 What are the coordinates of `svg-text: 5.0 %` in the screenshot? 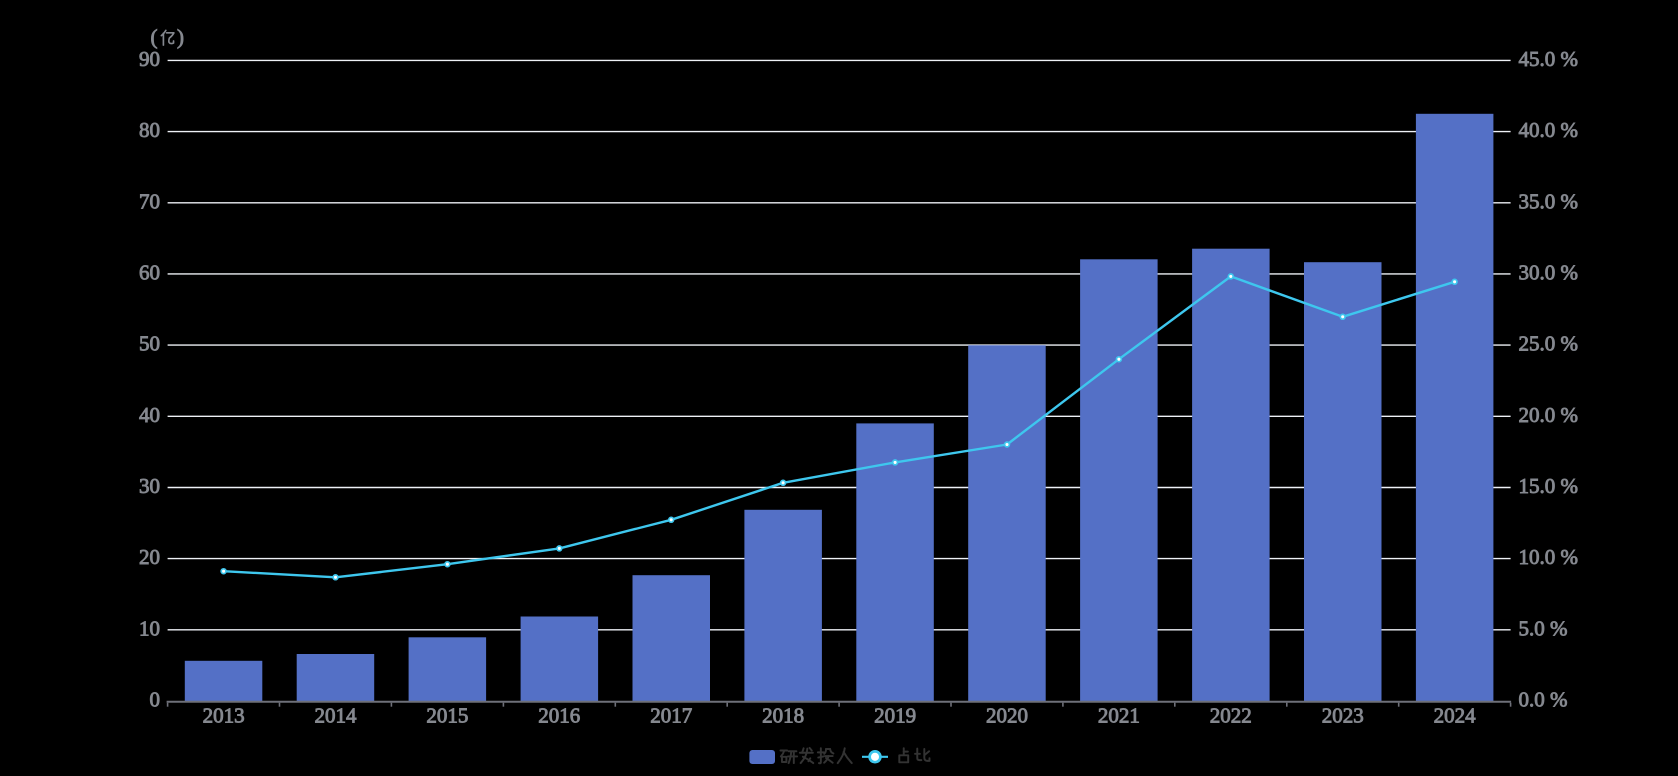 It's located at (1543, 628).